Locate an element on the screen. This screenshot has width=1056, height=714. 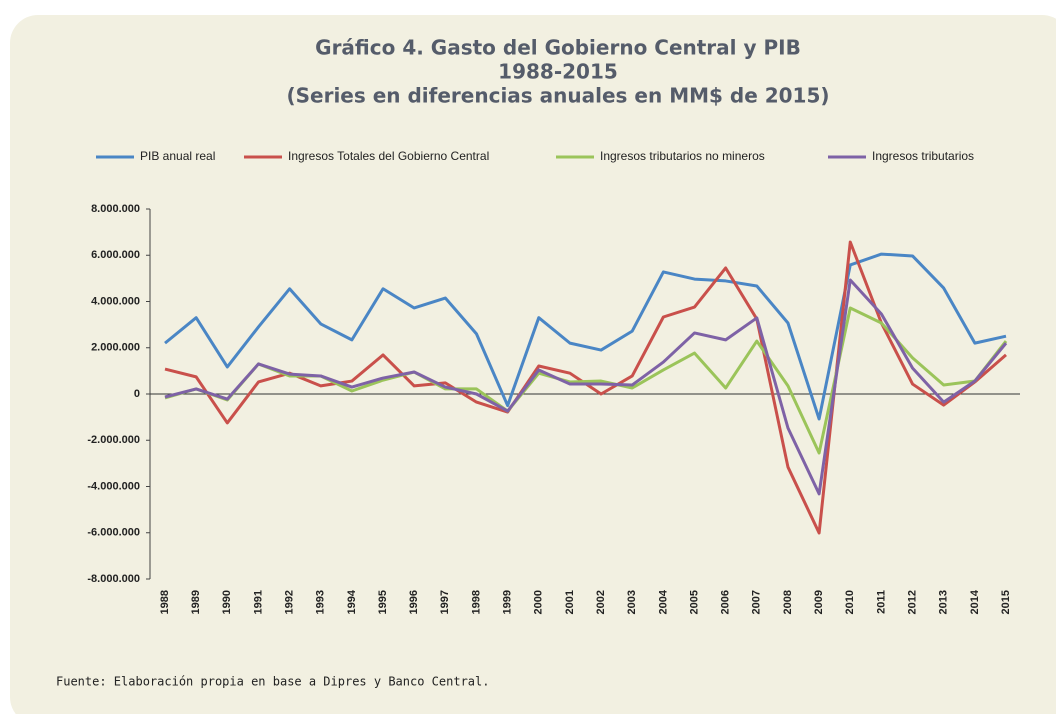
x-tick-label: 2013 is located at coordinates (944, 602).